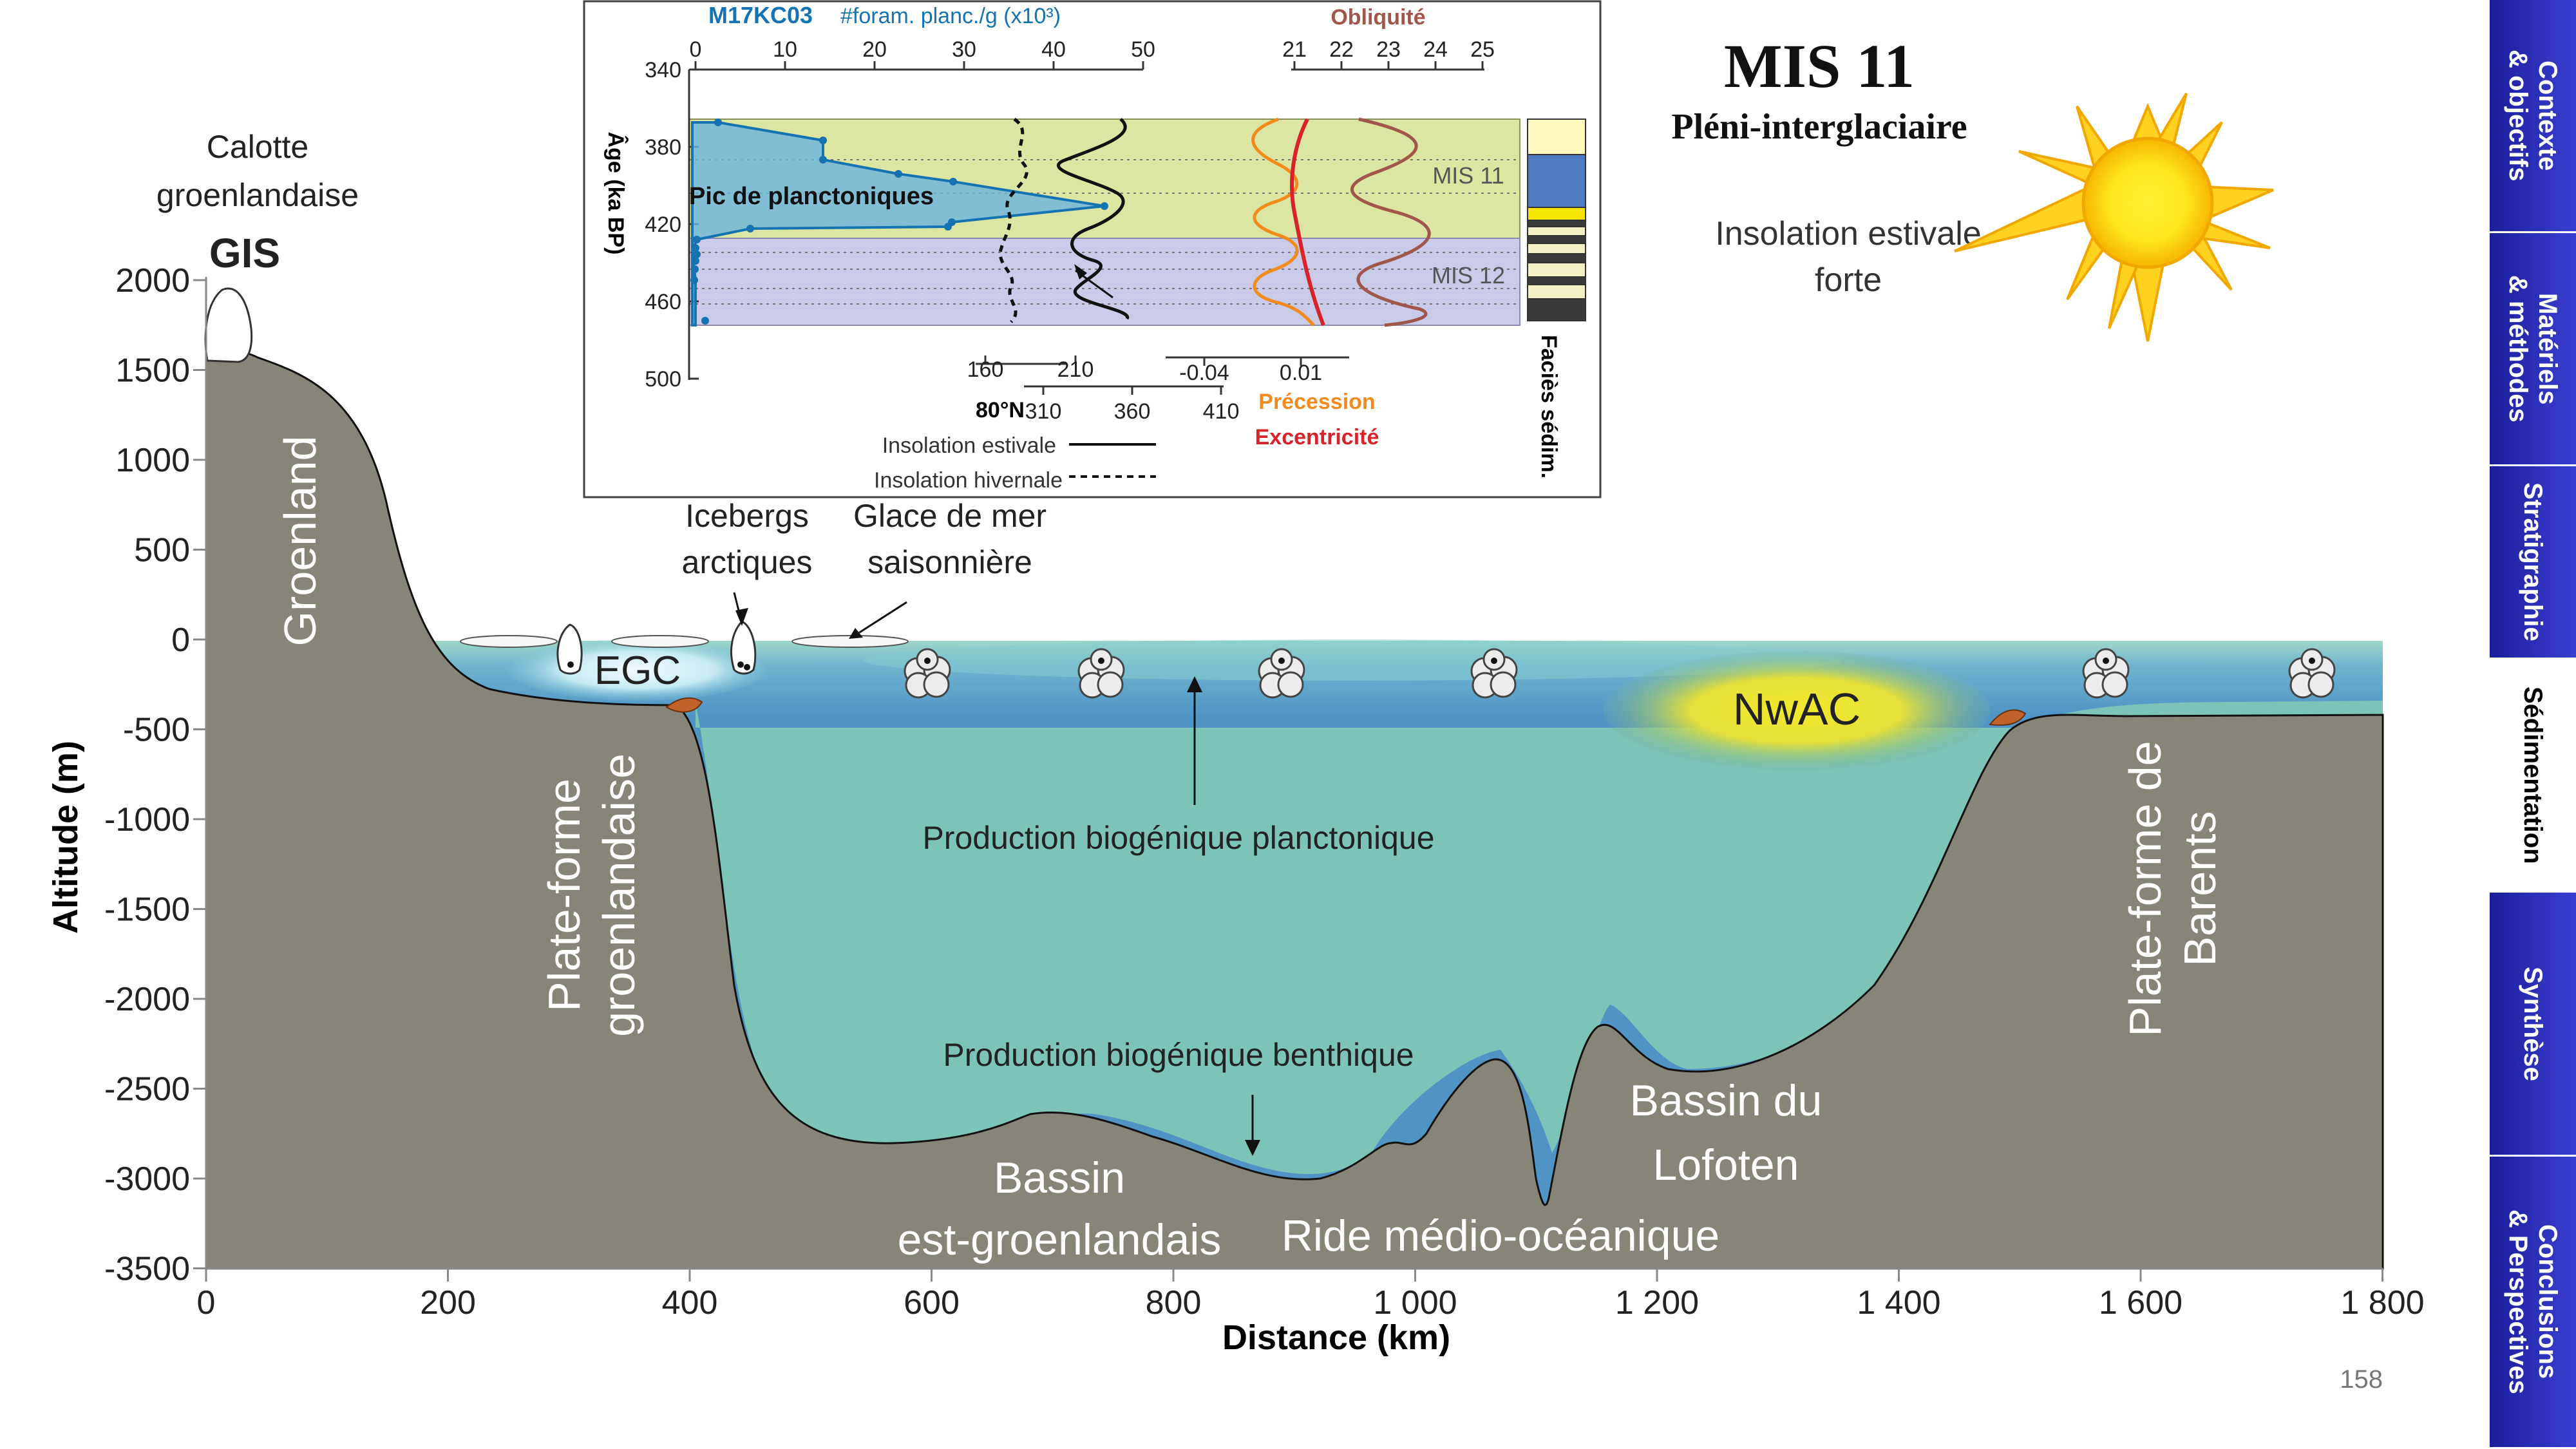 The width and height of the screenshot is (2576, 1449). I want to click on pic-label: Pic de planctoniques, so click(812, 197).